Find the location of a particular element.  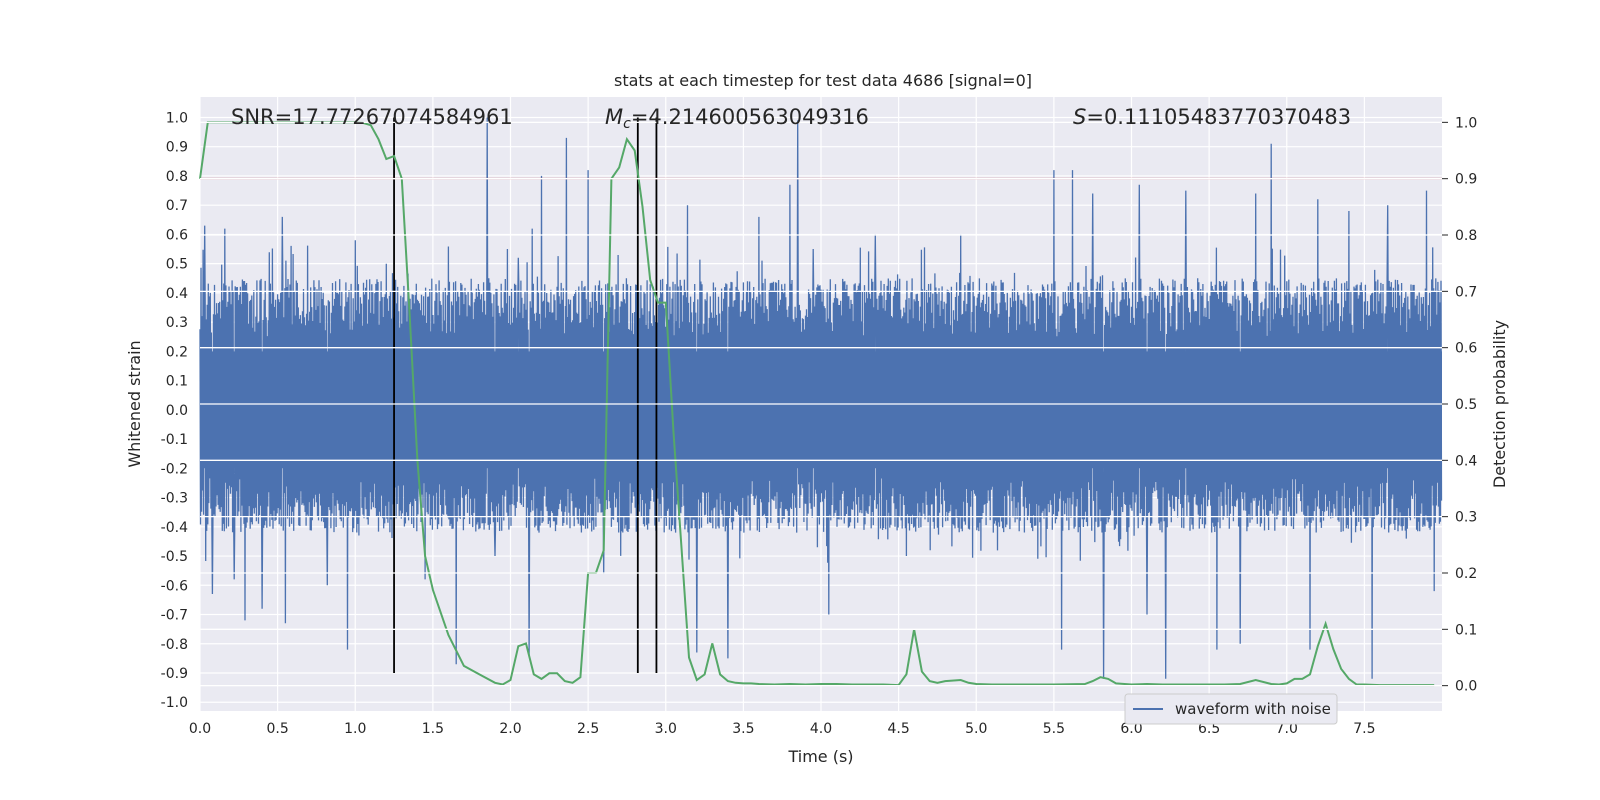

x-axis-label: Time (s) is located at coordinates (820, 756).